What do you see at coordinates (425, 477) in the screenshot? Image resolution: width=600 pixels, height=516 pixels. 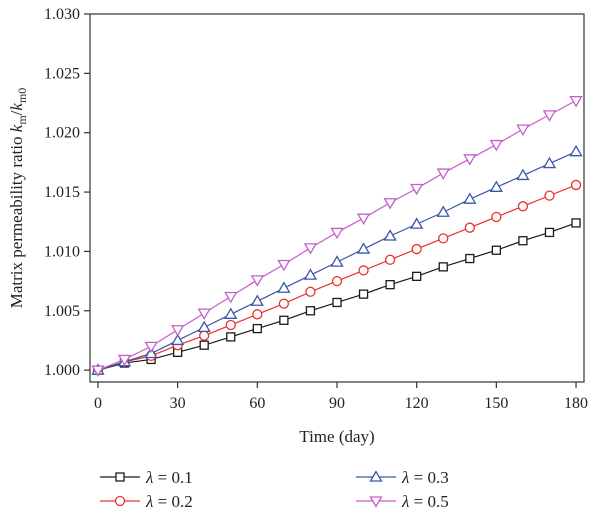 I see `legend-label: λ = 0.3` at bounding box center [425, 477].